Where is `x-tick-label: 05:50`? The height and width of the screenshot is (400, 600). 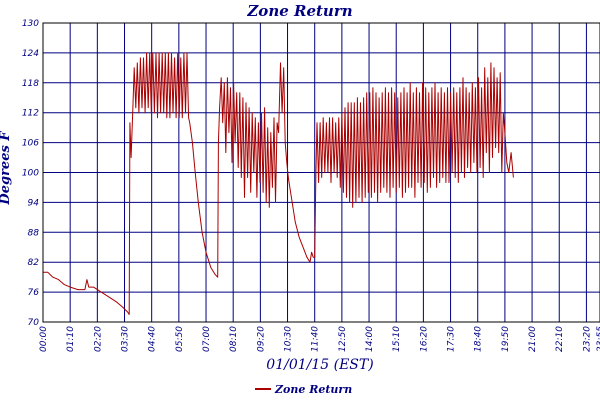 x-tick-label: 05:50 is located at coordinates (180, 339).